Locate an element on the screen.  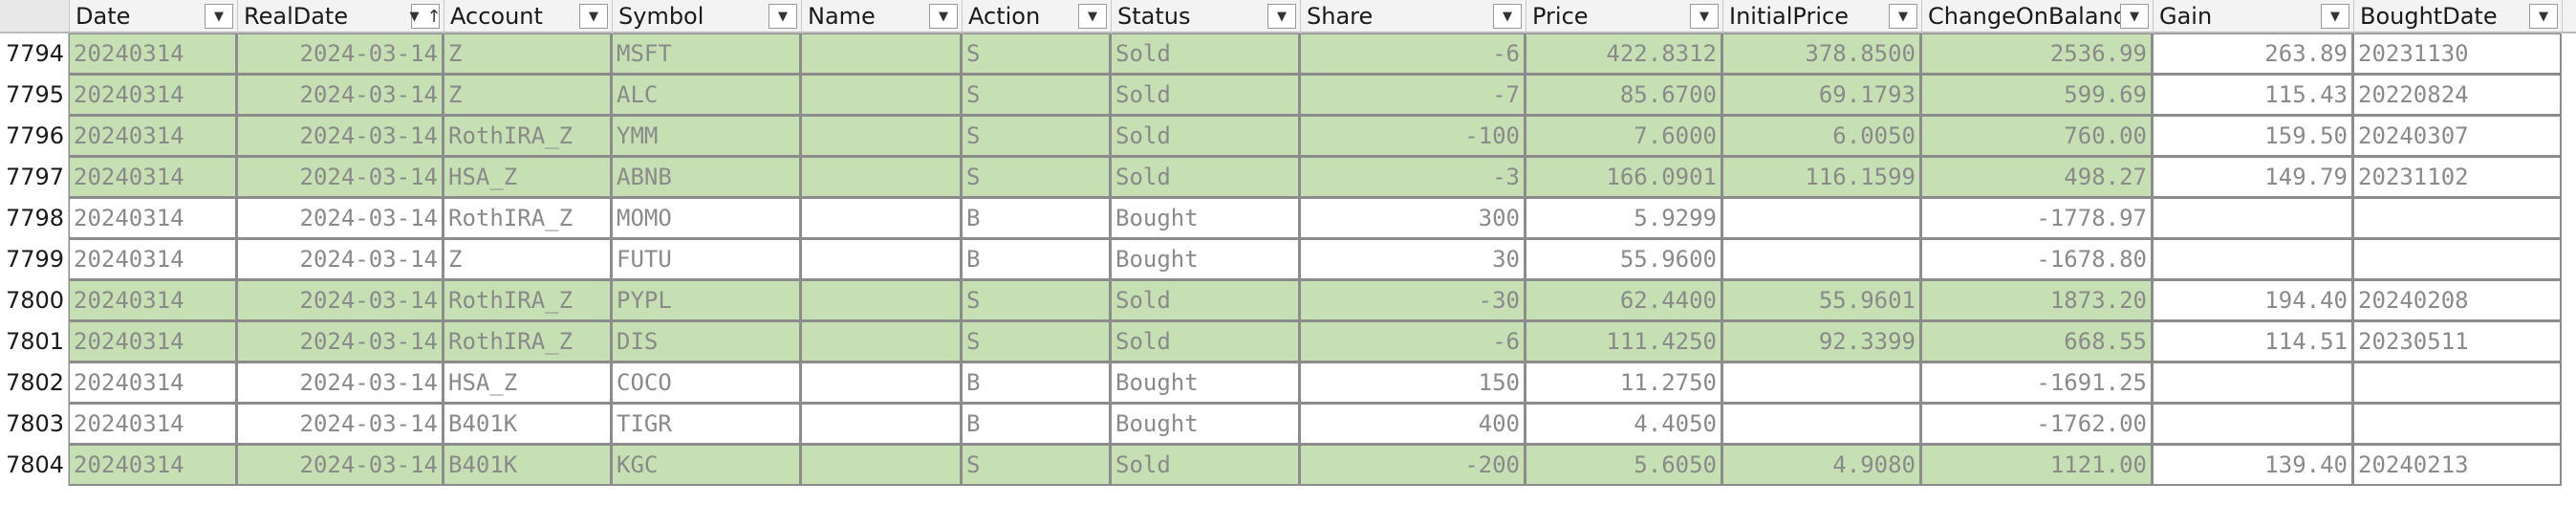
column-header-action: Action ▼ is located at coordinates (1037, 16).